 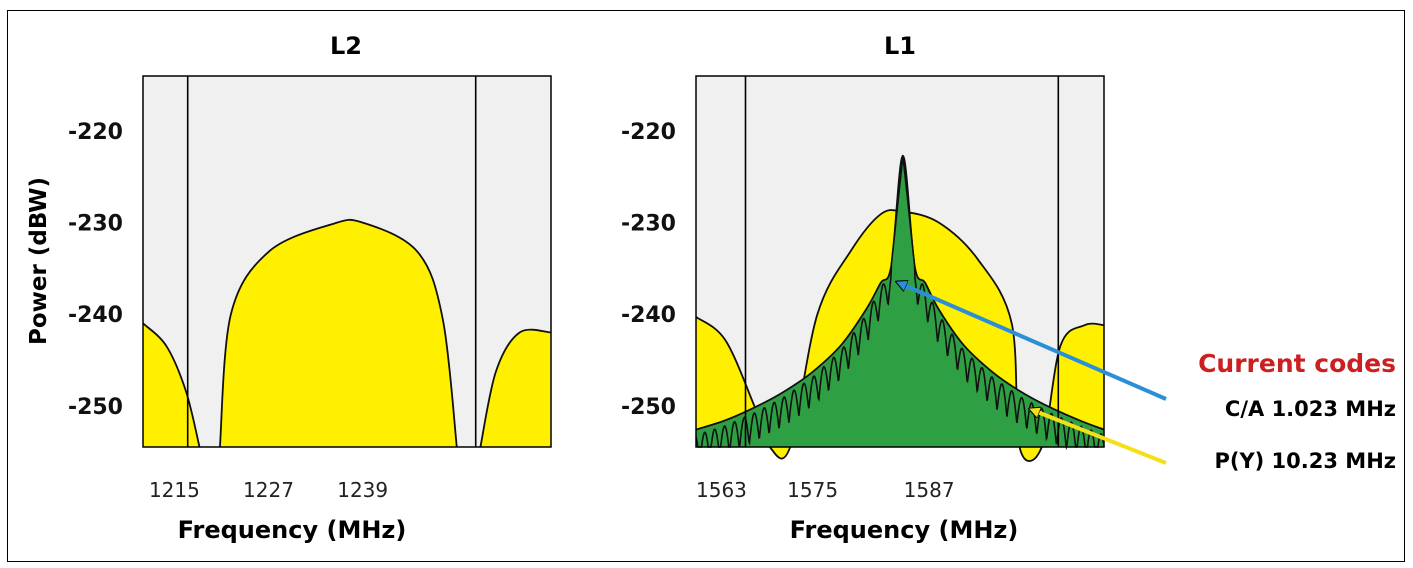 I want to click on l1-x-tick-labels: 1563 1575 1587, so click(x=825, y=490).